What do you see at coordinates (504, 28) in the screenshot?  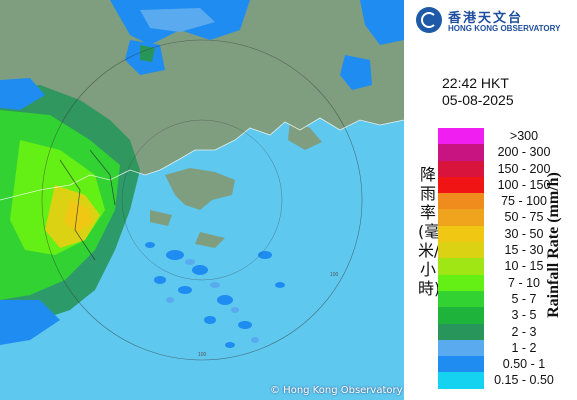 I see `logo-english-text: HONG KONG OBSERVATORY` at bounding box center [504, 28].